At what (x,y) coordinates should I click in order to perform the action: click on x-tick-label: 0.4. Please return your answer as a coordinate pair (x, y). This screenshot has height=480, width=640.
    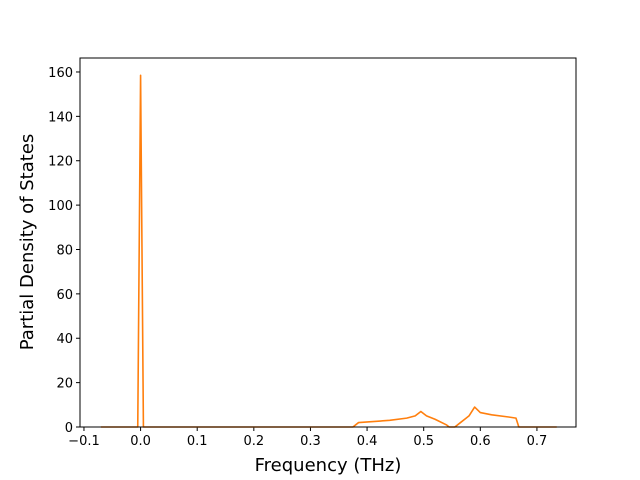
    Looking at the image, I should click on (367, 441).